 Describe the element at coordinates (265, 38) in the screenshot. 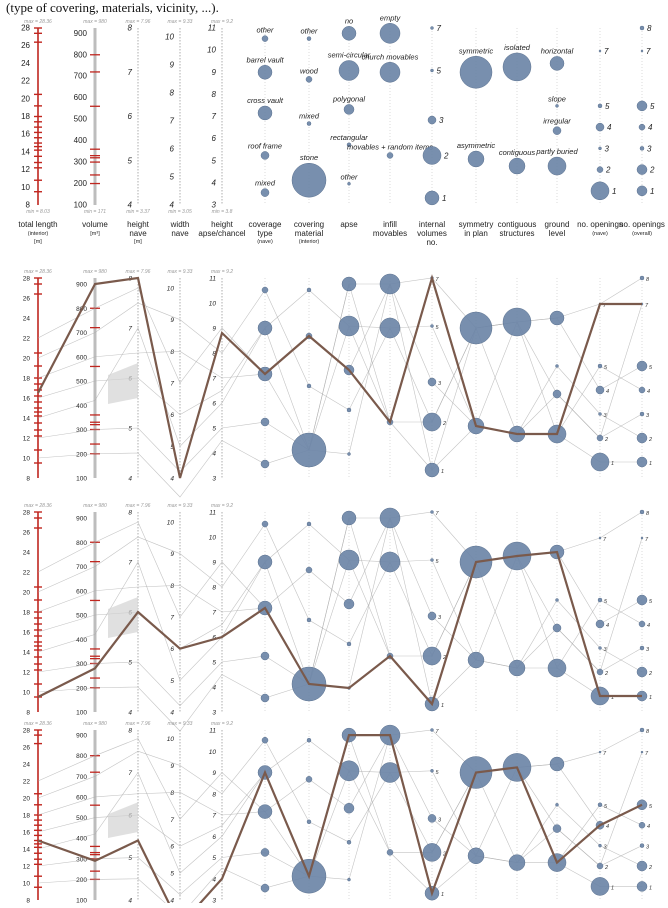

I see `bubble-coverage-other` at that location.